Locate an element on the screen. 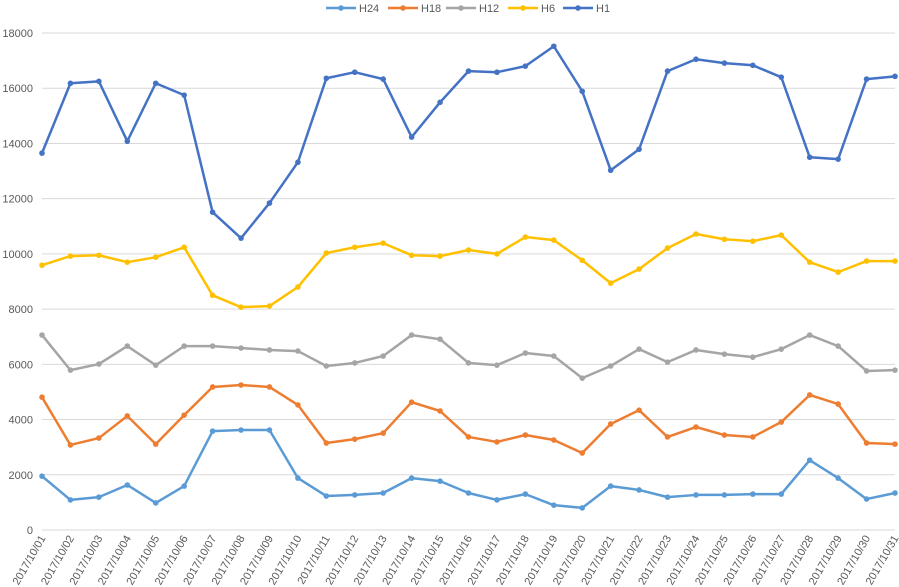 This screenshot has width=899, height=587. series-line-H18 is located at coordinates (468, 419).